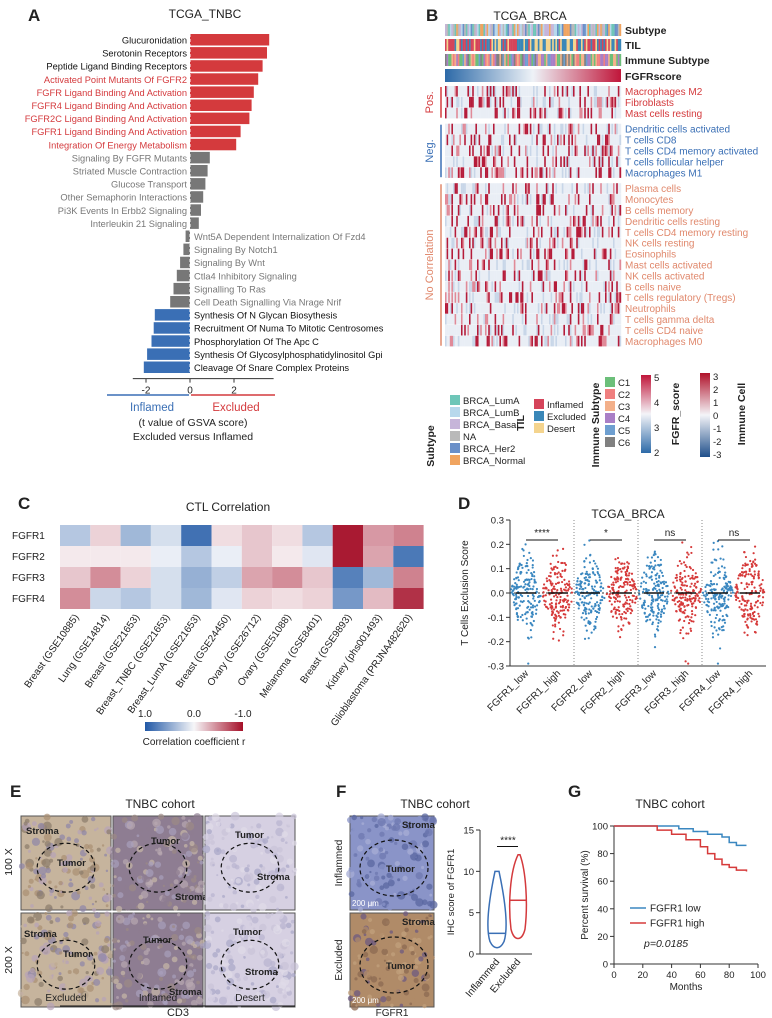  What do you see at coordinates (430, 150) in the screenshot?
I see `group-label: Neg.` at bounding box center [430, 150].